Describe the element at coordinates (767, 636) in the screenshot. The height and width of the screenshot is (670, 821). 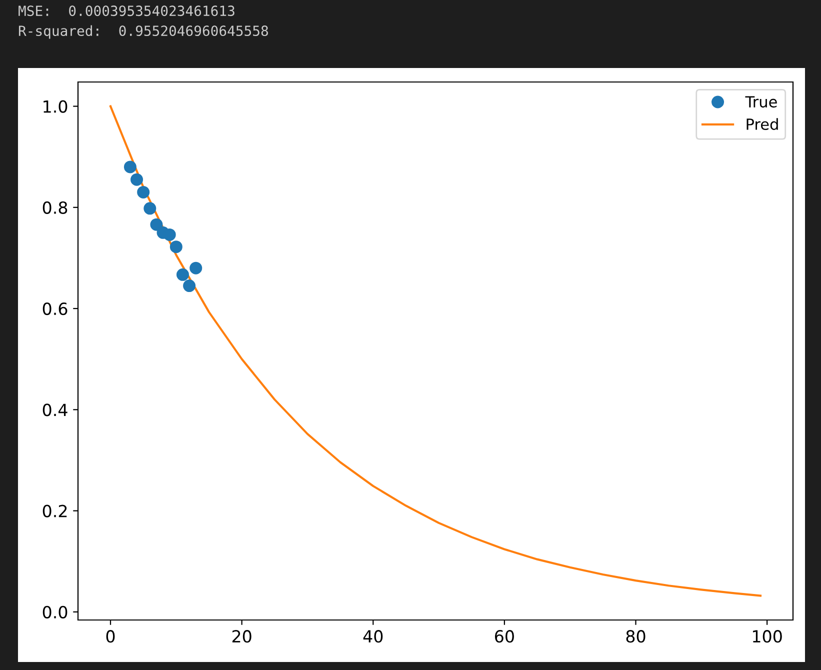
I see `x-tick-label: 100` at that location.